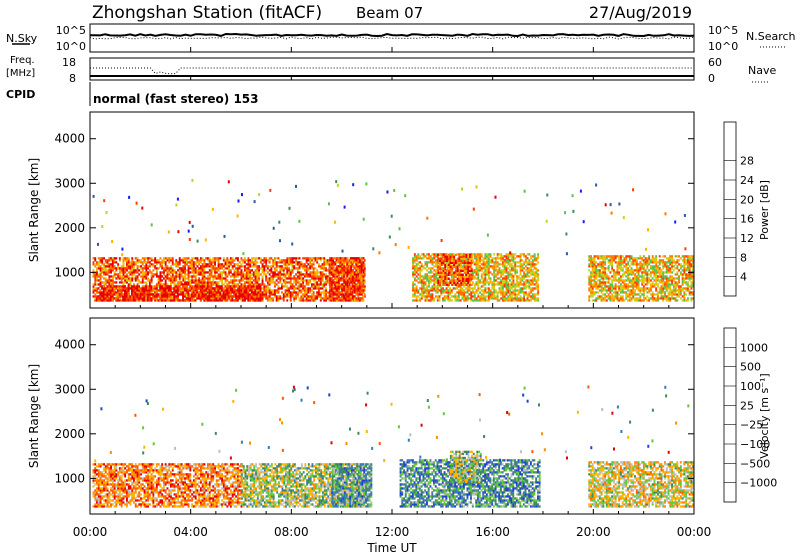  Describe the element at coordinates (320, 300) in the screenshot. I see `power-cell-2050` at that location.